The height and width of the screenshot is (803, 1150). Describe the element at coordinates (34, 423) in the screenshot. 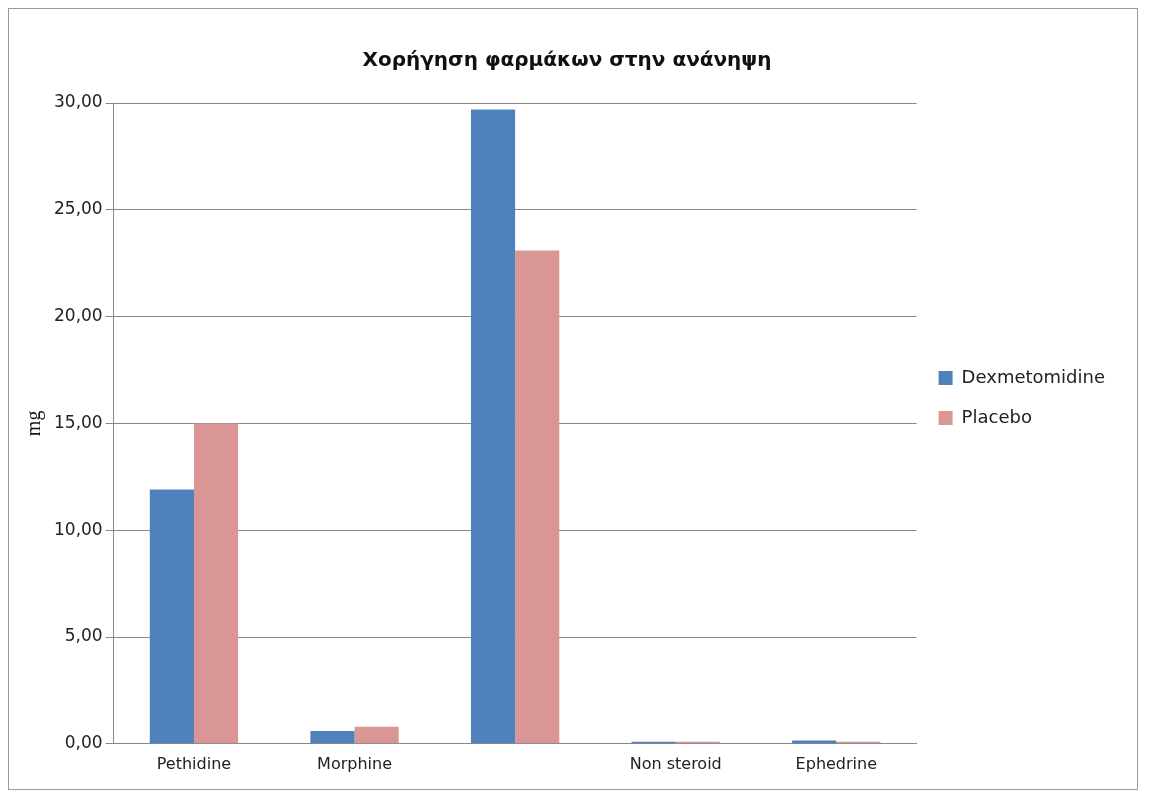

I see `y-axis-title: mg` at that location.